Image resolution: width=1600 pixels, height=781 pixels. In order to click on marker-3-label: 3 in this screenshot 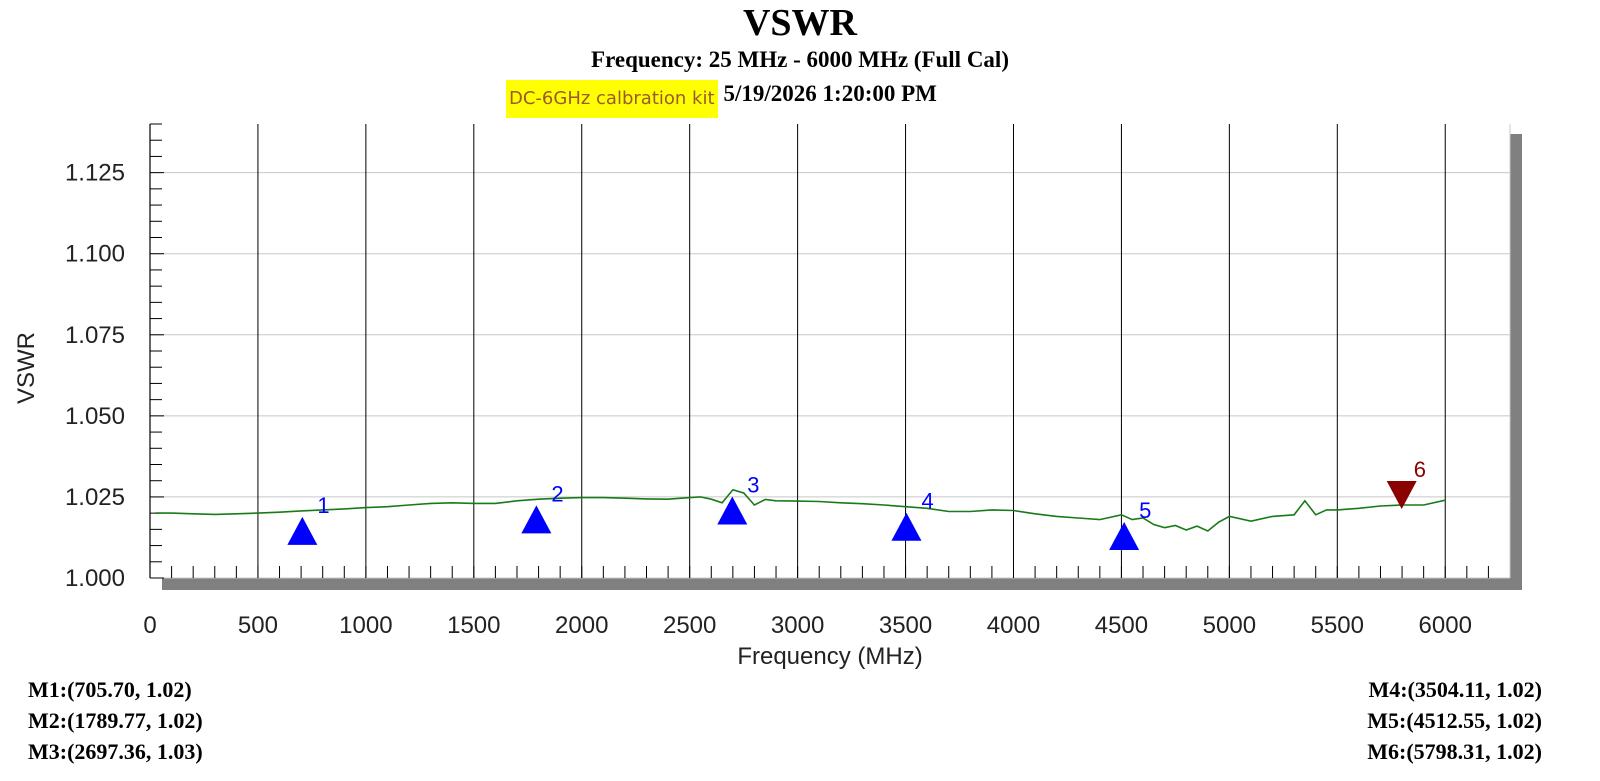, I will do `click(753, 484)`.